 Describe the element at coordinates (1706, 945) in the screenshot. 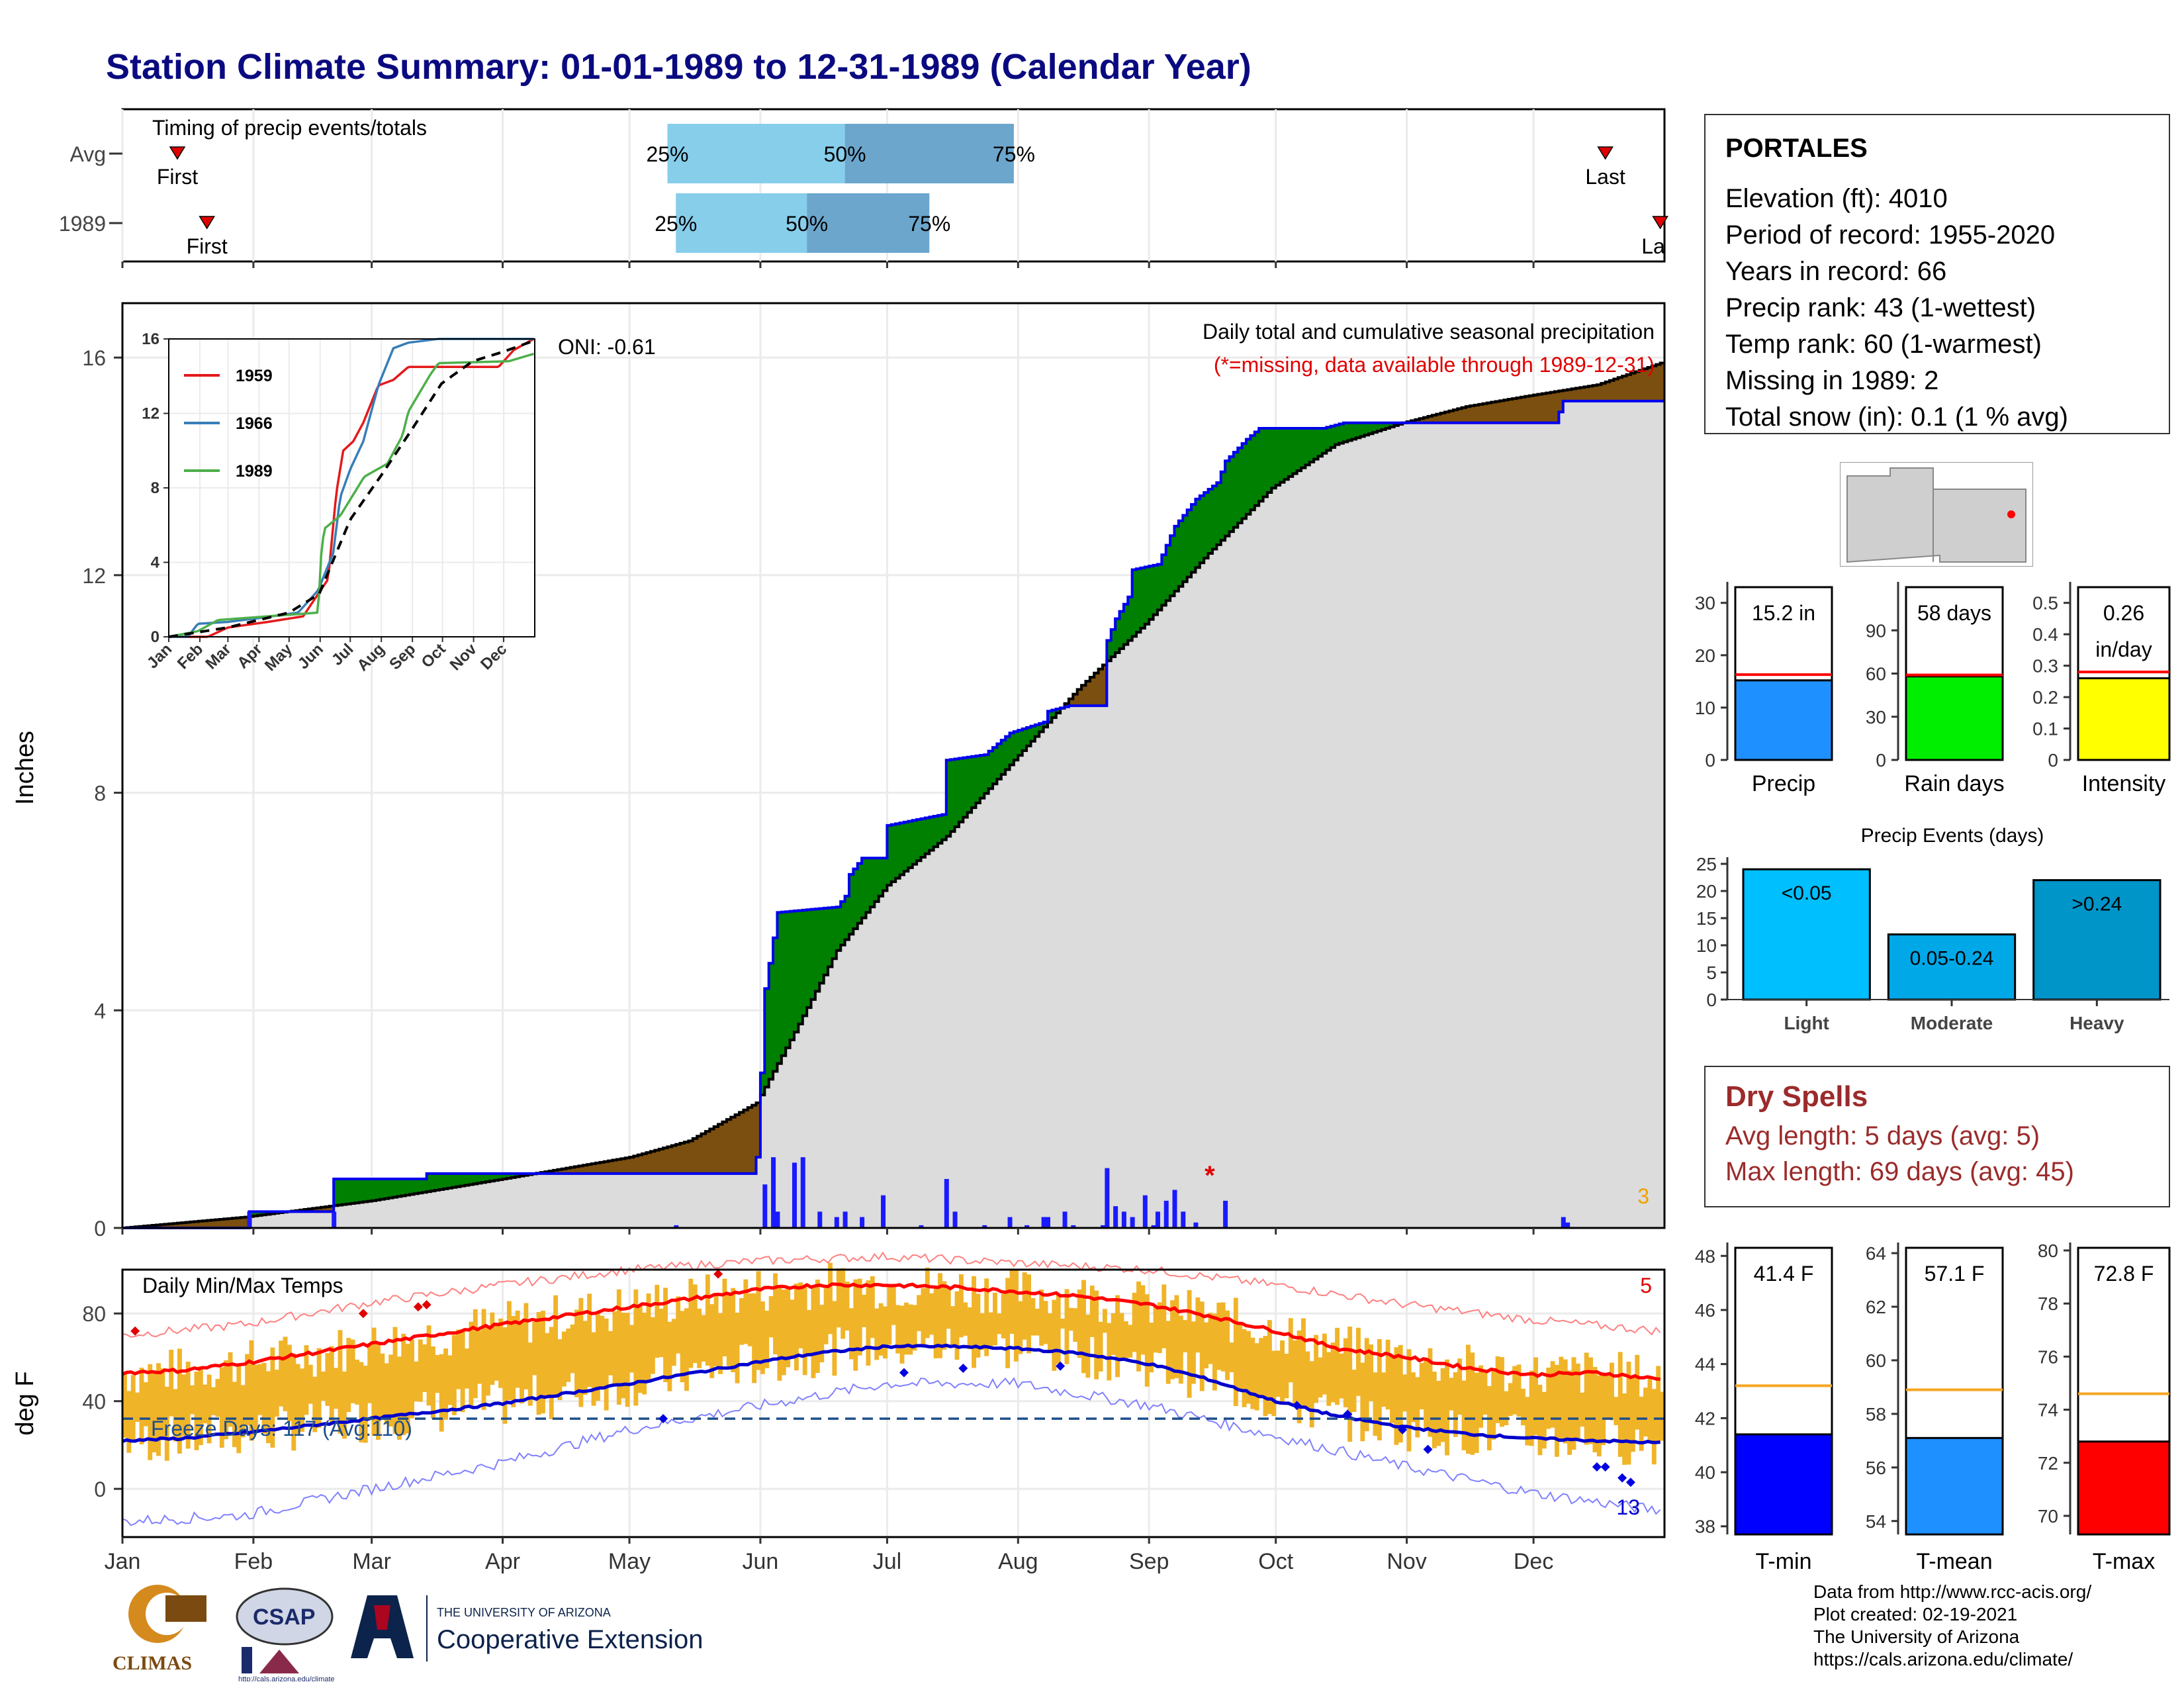

I see `events-y-tick-label: 10` at that location.